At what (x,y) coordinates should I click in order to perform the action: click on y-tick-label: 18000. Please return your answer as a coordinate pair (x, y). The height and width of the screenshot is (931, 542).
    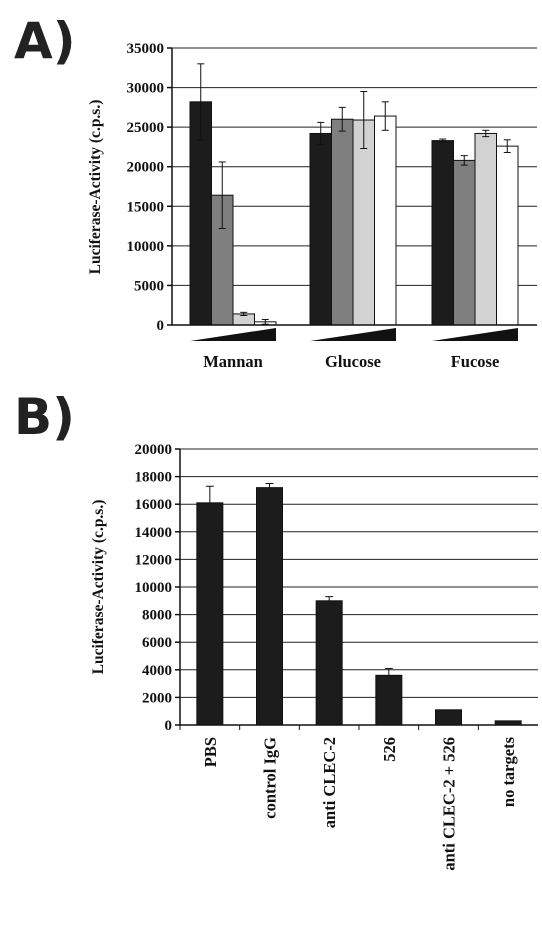
    Looking at the image, I should click on (154, 478).